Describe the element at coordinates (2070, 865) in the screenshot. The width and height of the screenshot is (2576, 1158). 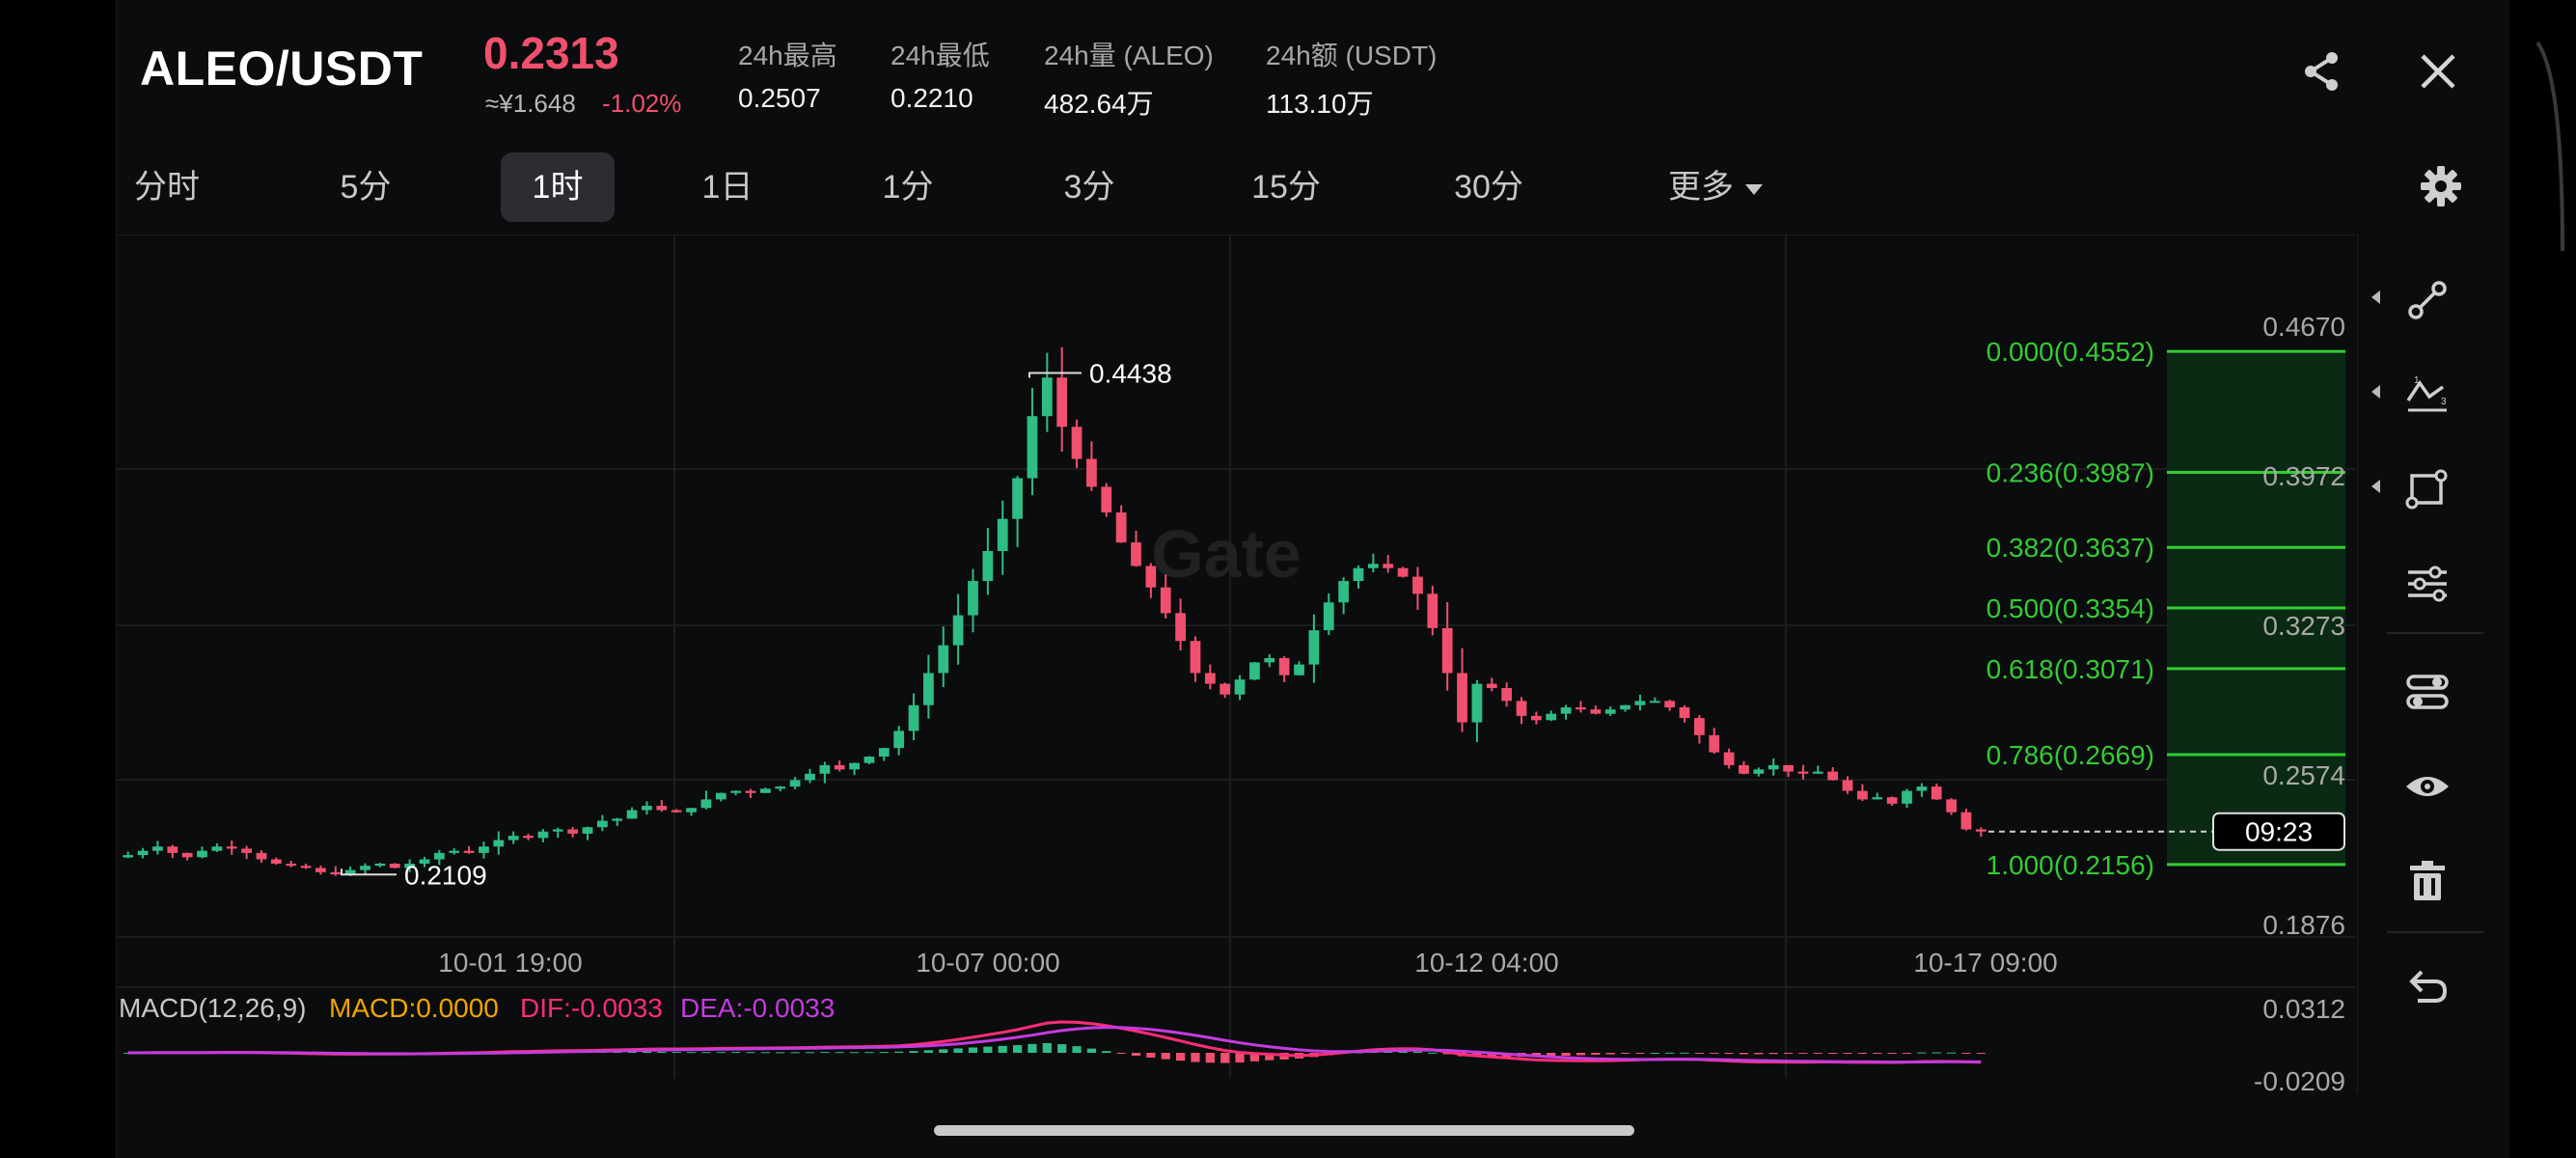
I see `fib-level-label: 1.000(0.2156)` at that location.